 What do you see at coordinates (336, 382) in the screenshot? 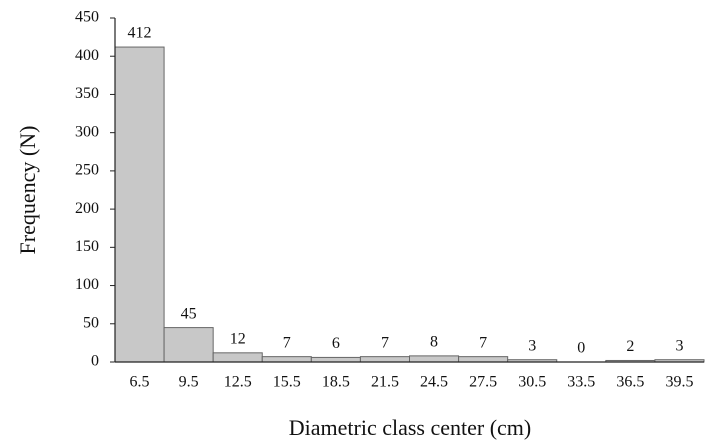
I see `x-tick-label: 18.5` at bounding box center [336, 382].